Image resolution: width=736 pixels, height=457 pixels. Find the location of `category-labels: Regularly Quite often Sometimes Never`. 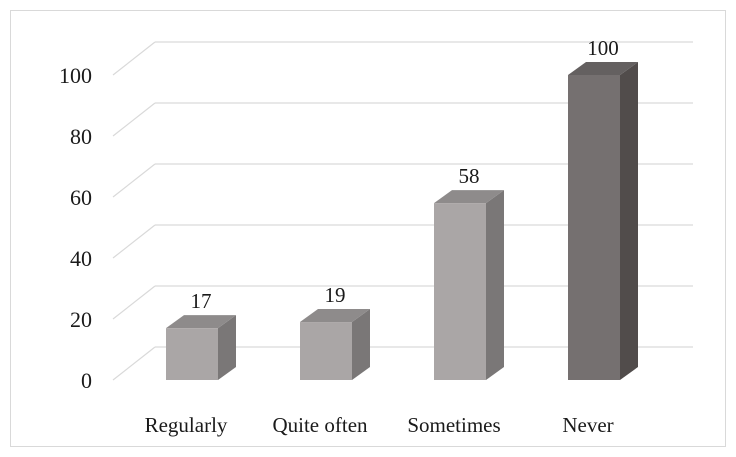

category-labels: Regularly Quite often Sometimes Never is located at coordinates (379, 425).